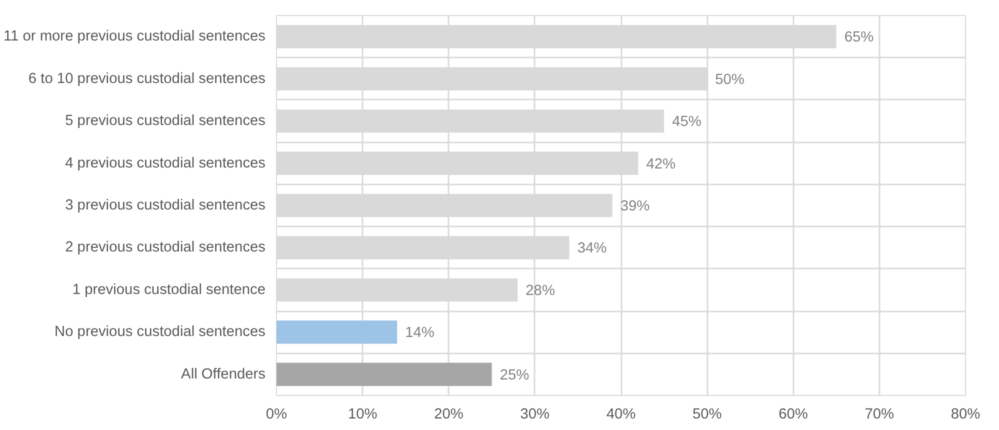  What do you see at coordinates (165, 248) in the screenshot?
I see `y-tick-label: 2 previous custodial sentences` at bounding box center [165, 248].